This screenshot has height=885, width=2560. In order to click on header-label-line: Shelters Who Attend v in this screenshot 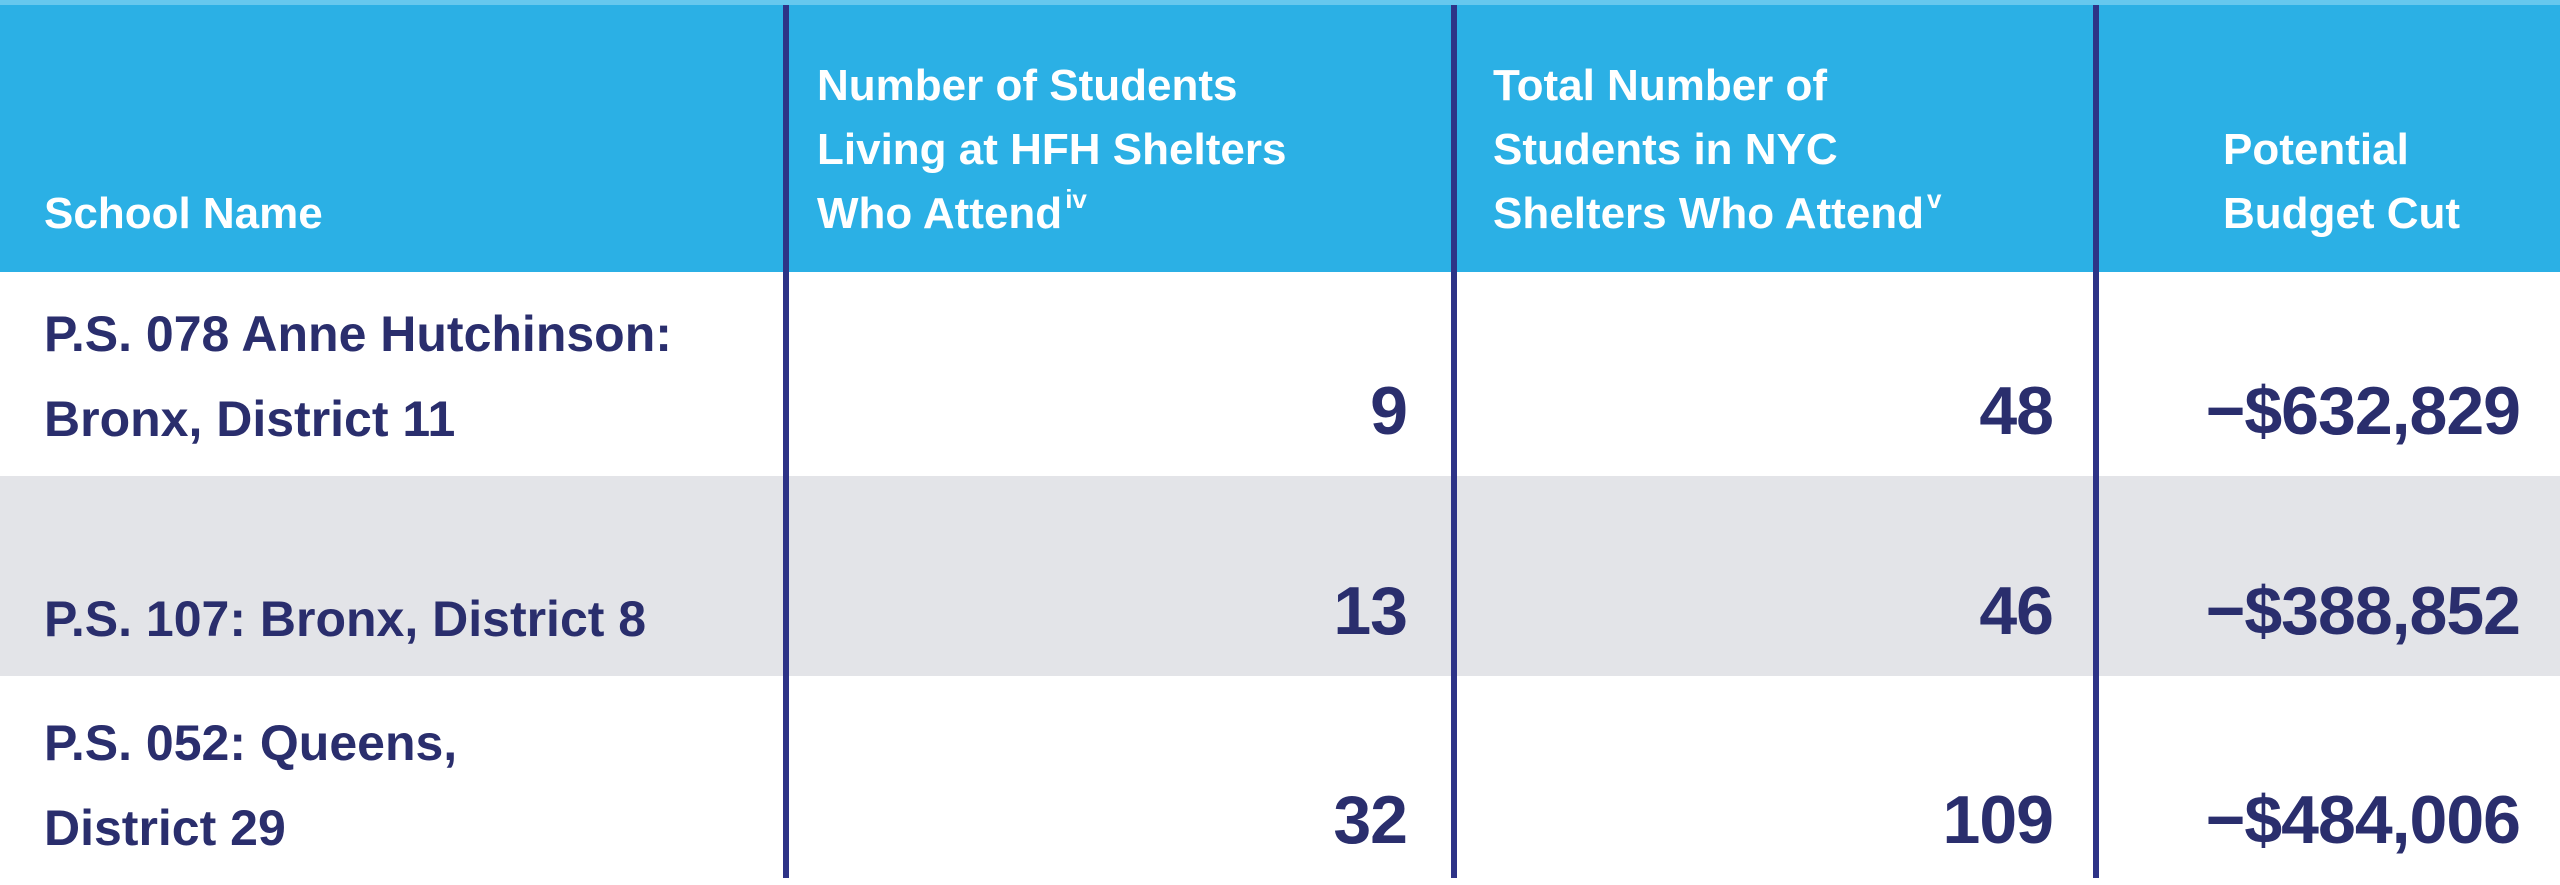, I will do `click(1794, 214)`.